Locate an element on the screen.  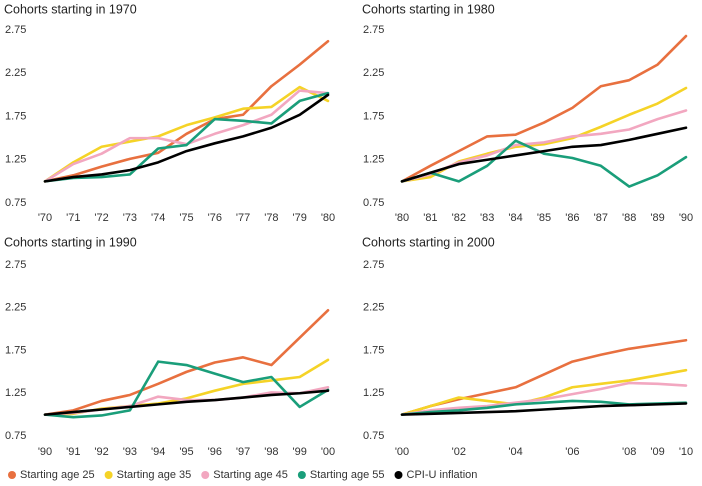
panel-title: Cohorts starting in 1980 is located at coordinates (428, 9).